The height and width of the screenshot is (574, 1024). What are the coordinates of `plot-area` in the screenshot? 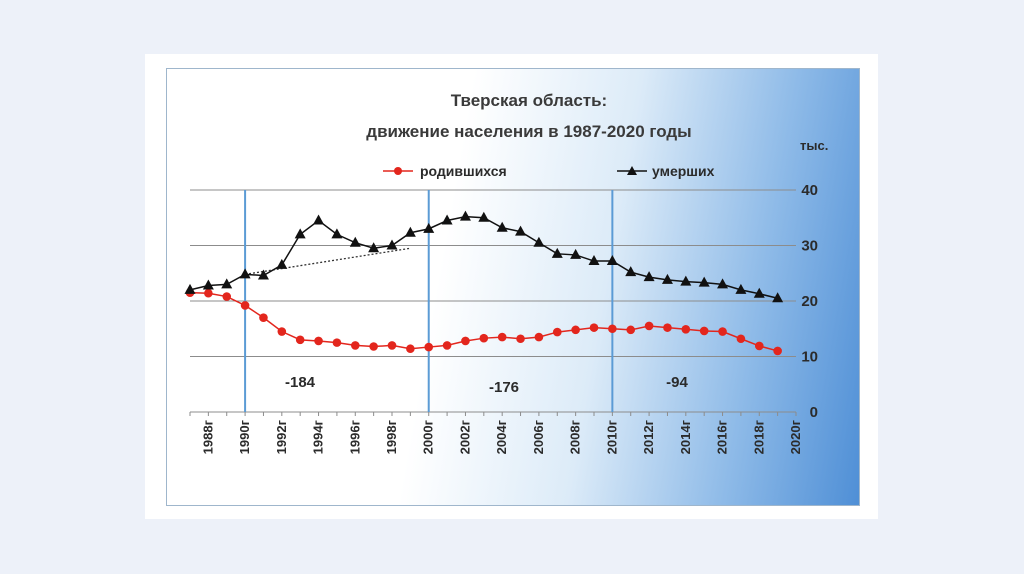 It's located at (484, 283).